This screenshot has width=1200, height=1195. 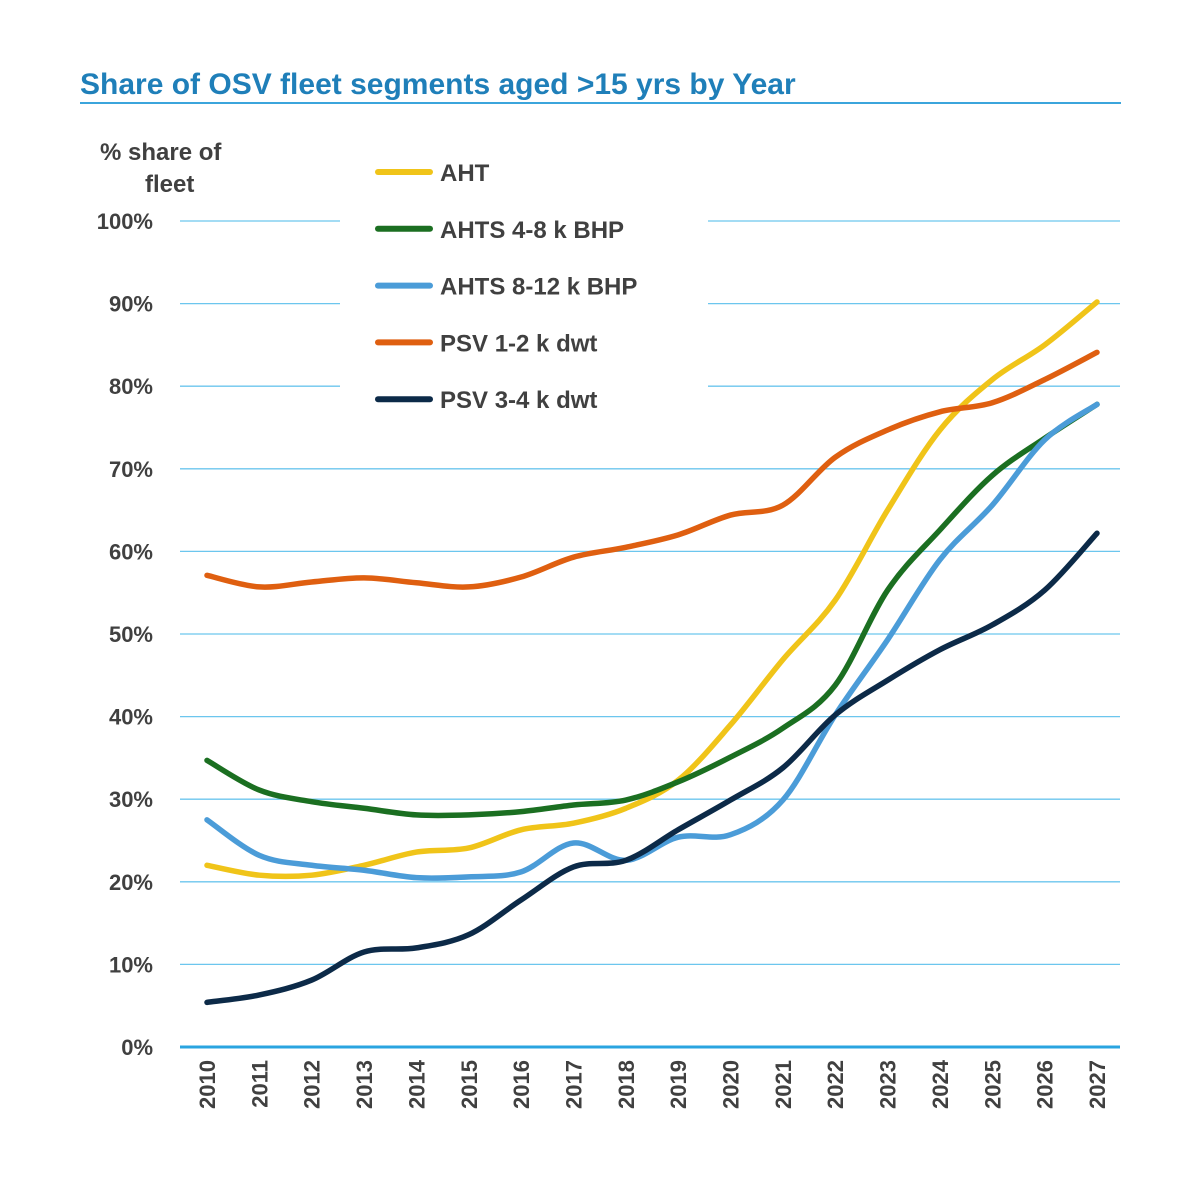 What do you see at coordinates (465, 173) in the screenshot?
I see `legend-label: AHT` at bounding box center [465, 173].